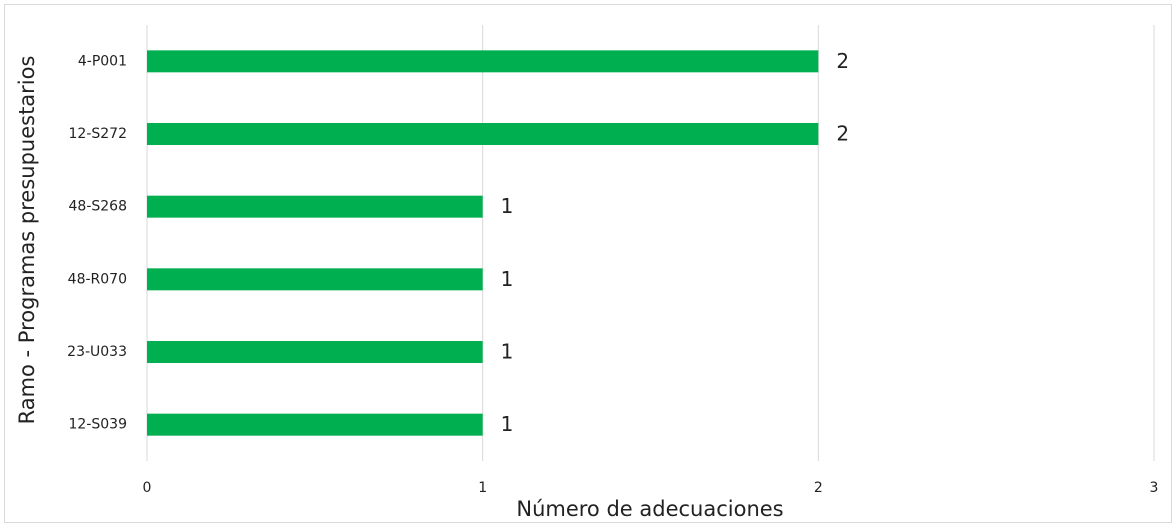 This screenshot has height=527, width=1176. Describe the element at coordinates (102, 61) in the screenshot. I see `y-tick-label: 4-P001` at that location.